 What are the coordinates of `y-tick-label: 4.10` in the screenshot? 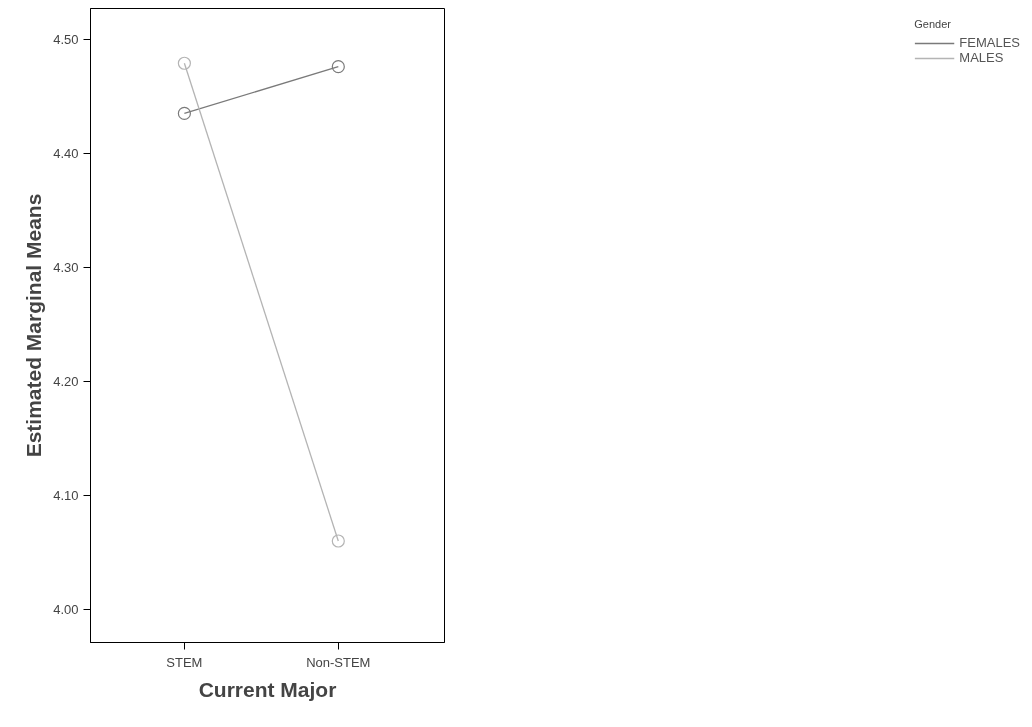 It's located at (66, 495).